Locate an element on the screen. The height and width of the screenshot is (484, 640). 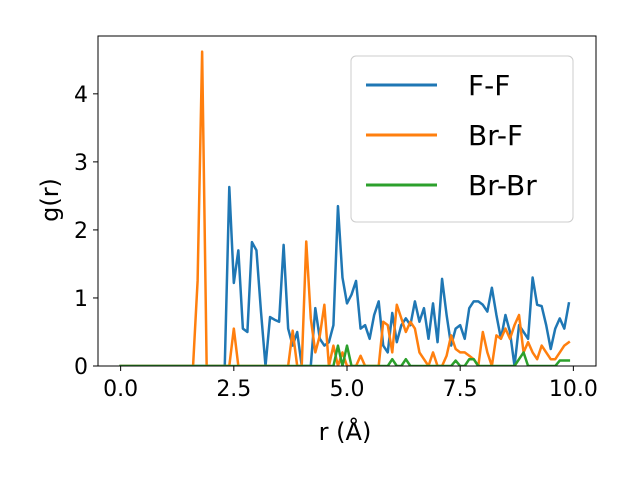
legend-box is located at coordinates (462, 139).